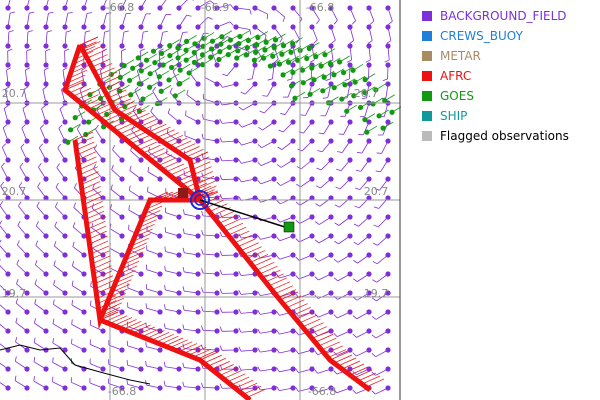 The width and height of the screenshot is (600, 400). Describe the element at coordinates (456, 76) in the screenshot. I see `legend-label: AFRC` at that location.